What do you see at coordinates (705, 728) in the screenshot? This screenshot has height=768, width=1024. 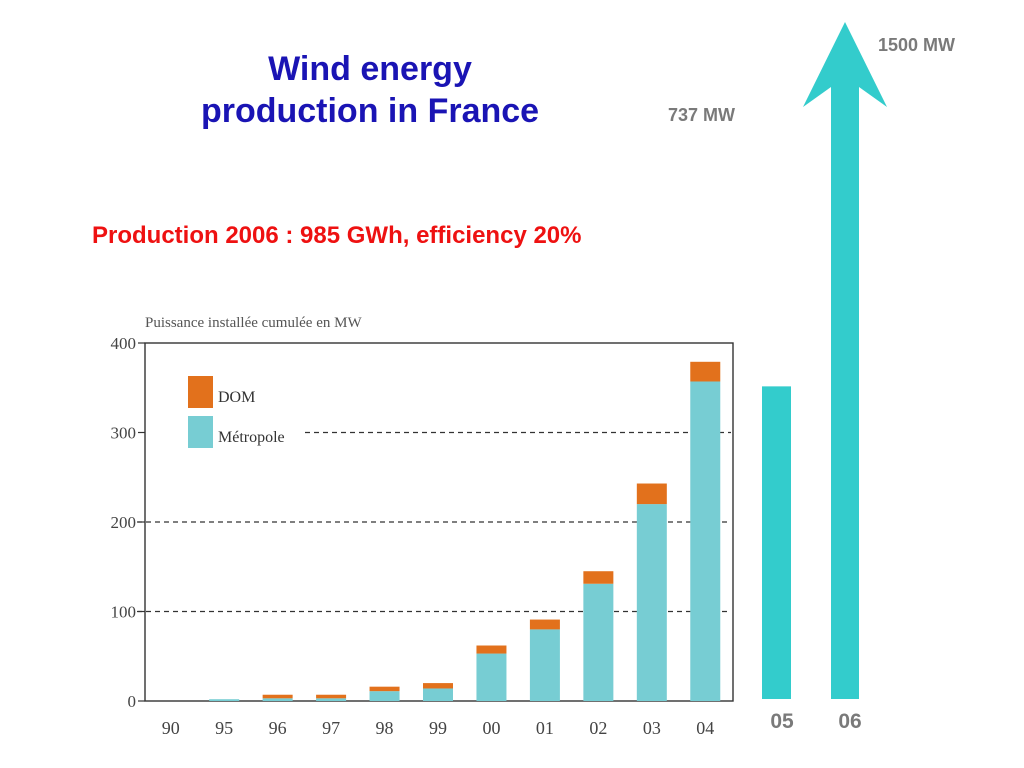 I see `x-tick-label-04: 04` at bounding box center [705, 728].